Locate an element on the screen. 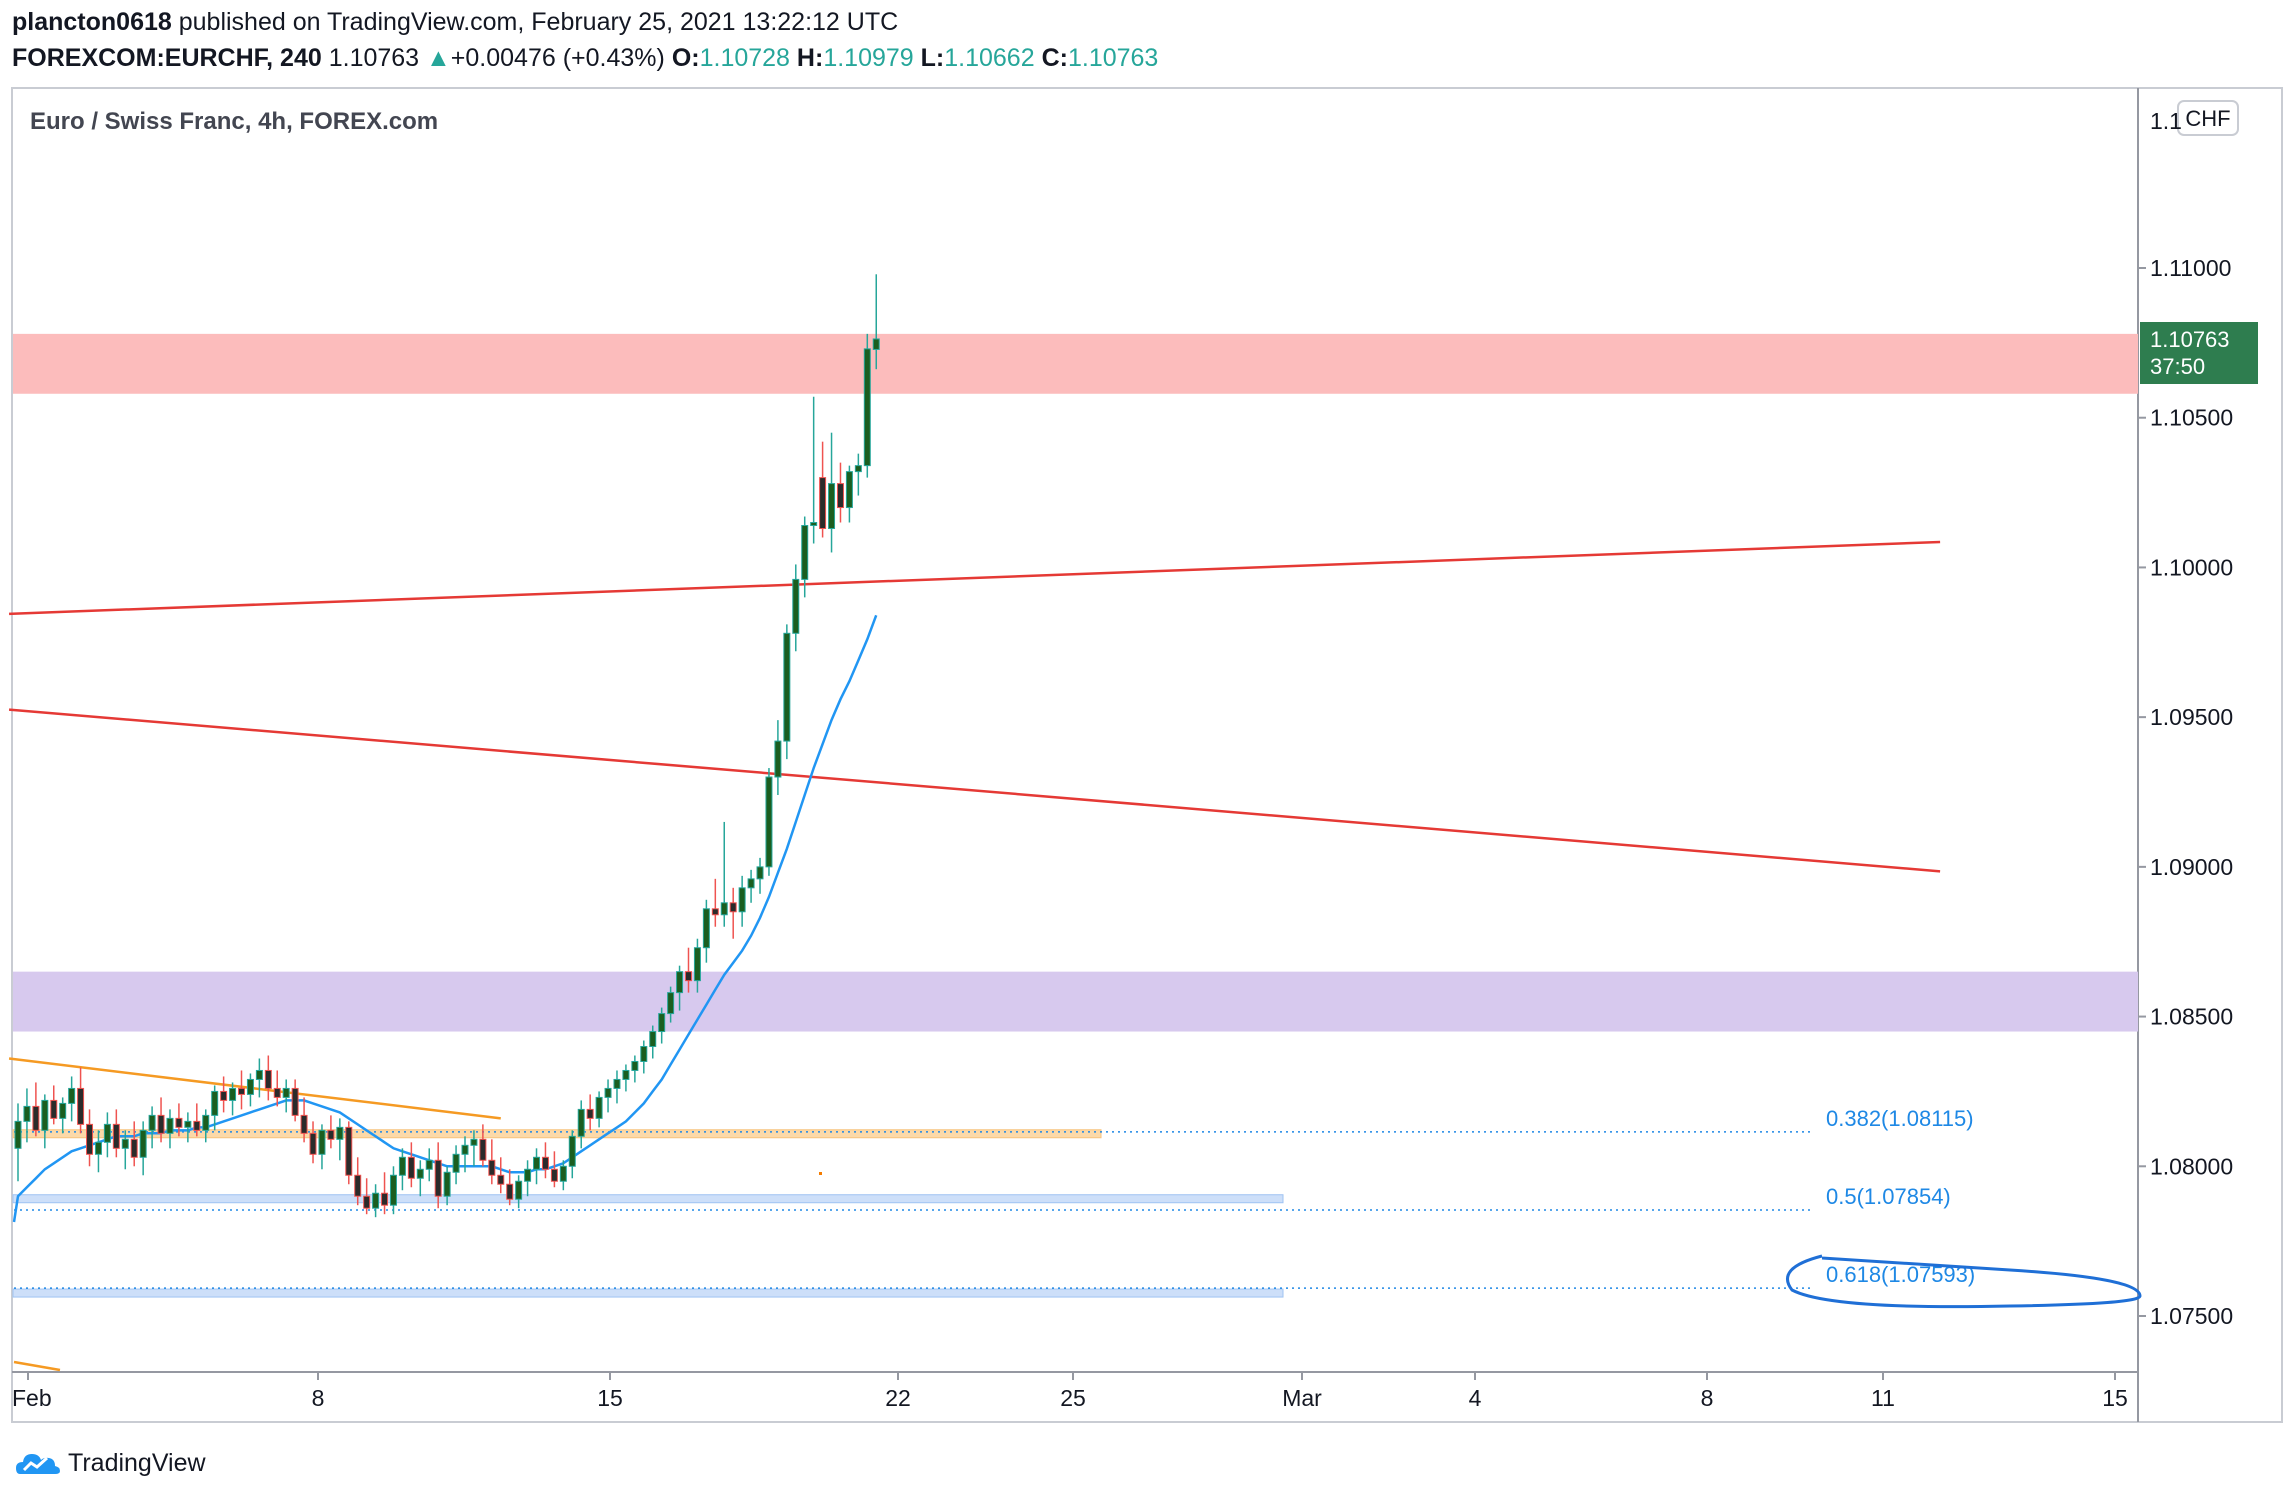 The height and width of the screenshot is (1498, 2294). x-tick-label: 25 is located at coordinates (1073, 1398).